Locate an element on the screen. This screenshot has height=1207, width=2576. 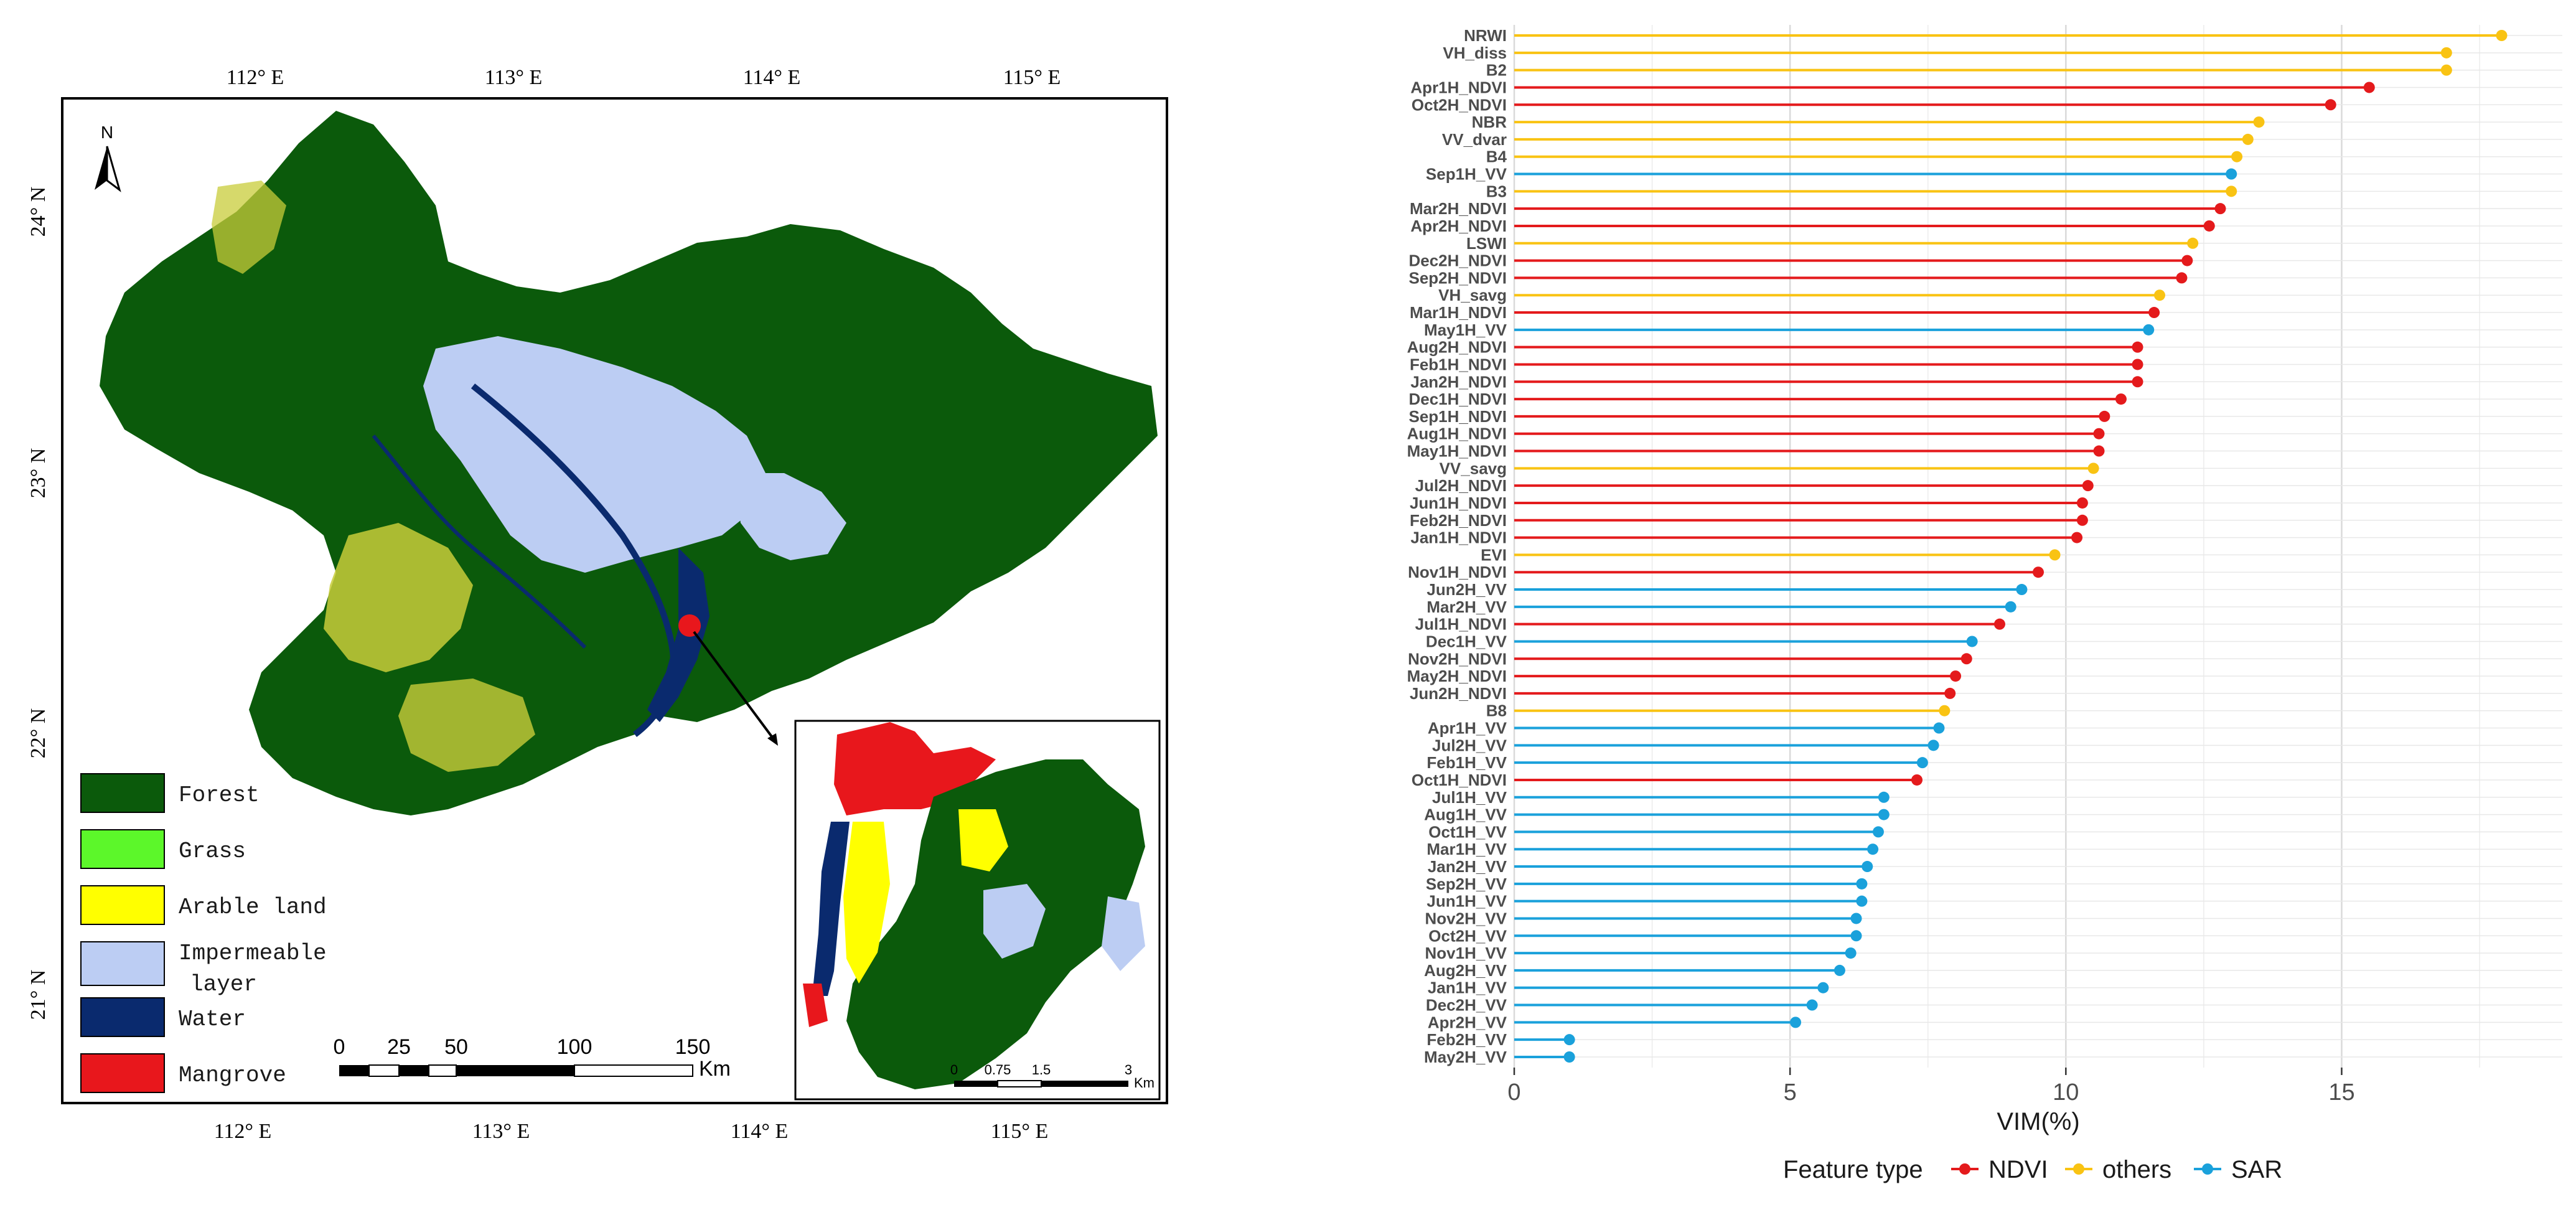
impermeable-region is located at coordinates (594, 454).